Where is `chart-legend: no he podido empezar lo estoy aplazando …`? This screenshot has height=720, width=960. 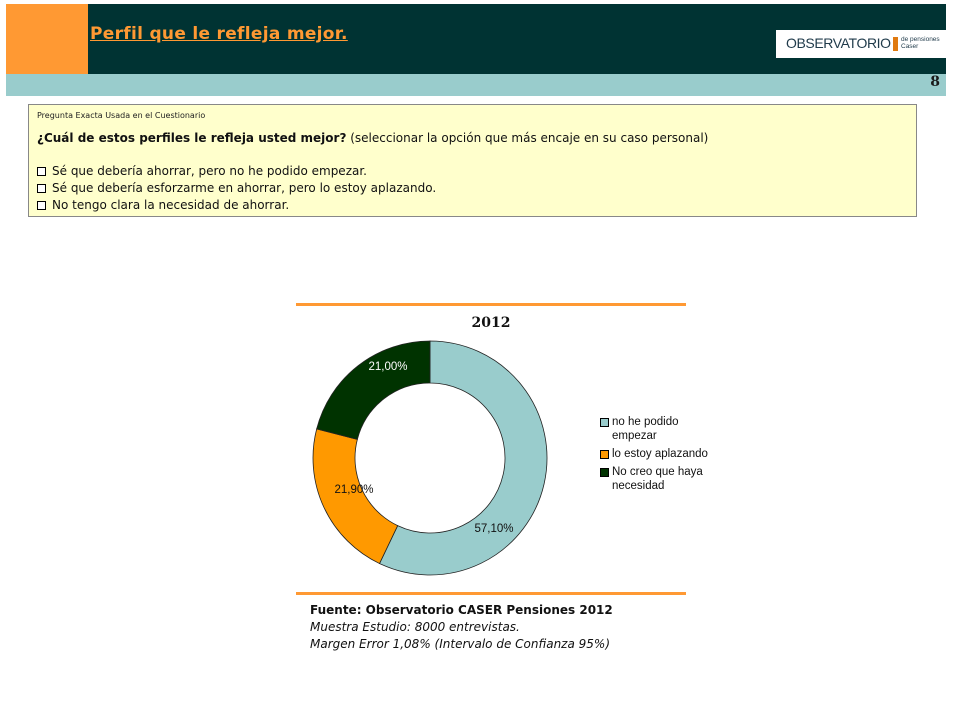 chart-legend: no he podido empezar lo estoy aplazando … is located at coordinates (660, 456).